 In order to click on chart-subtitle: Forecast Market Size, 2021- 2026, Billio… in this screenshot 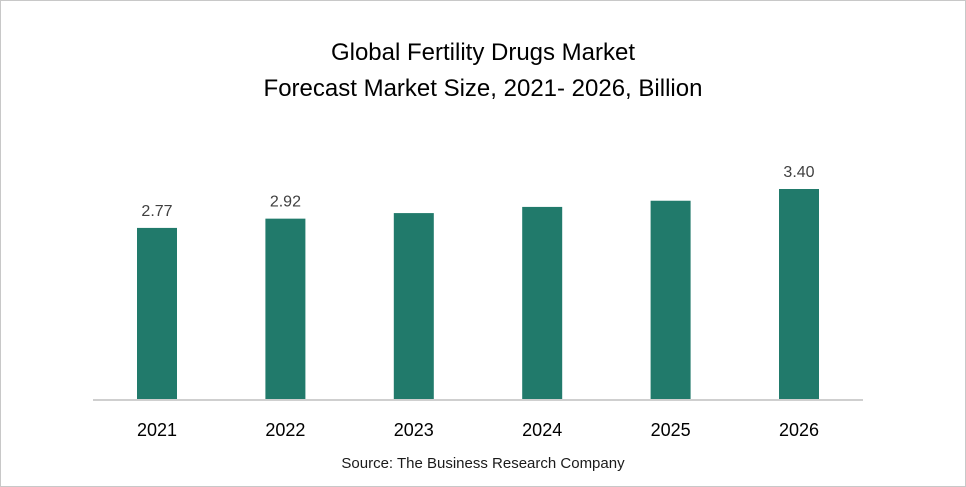, I will do `click(483, 88)`.